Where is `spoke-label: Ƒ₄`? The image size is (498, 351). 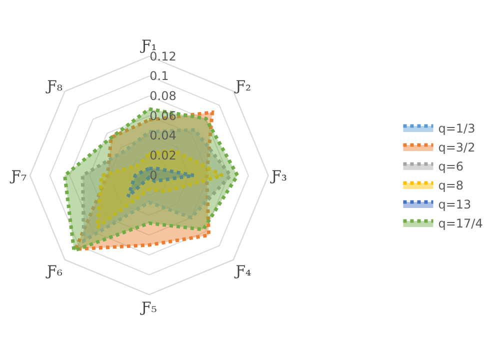 spoke-label: Ƒ₄ is located at coordinates (243, 272).